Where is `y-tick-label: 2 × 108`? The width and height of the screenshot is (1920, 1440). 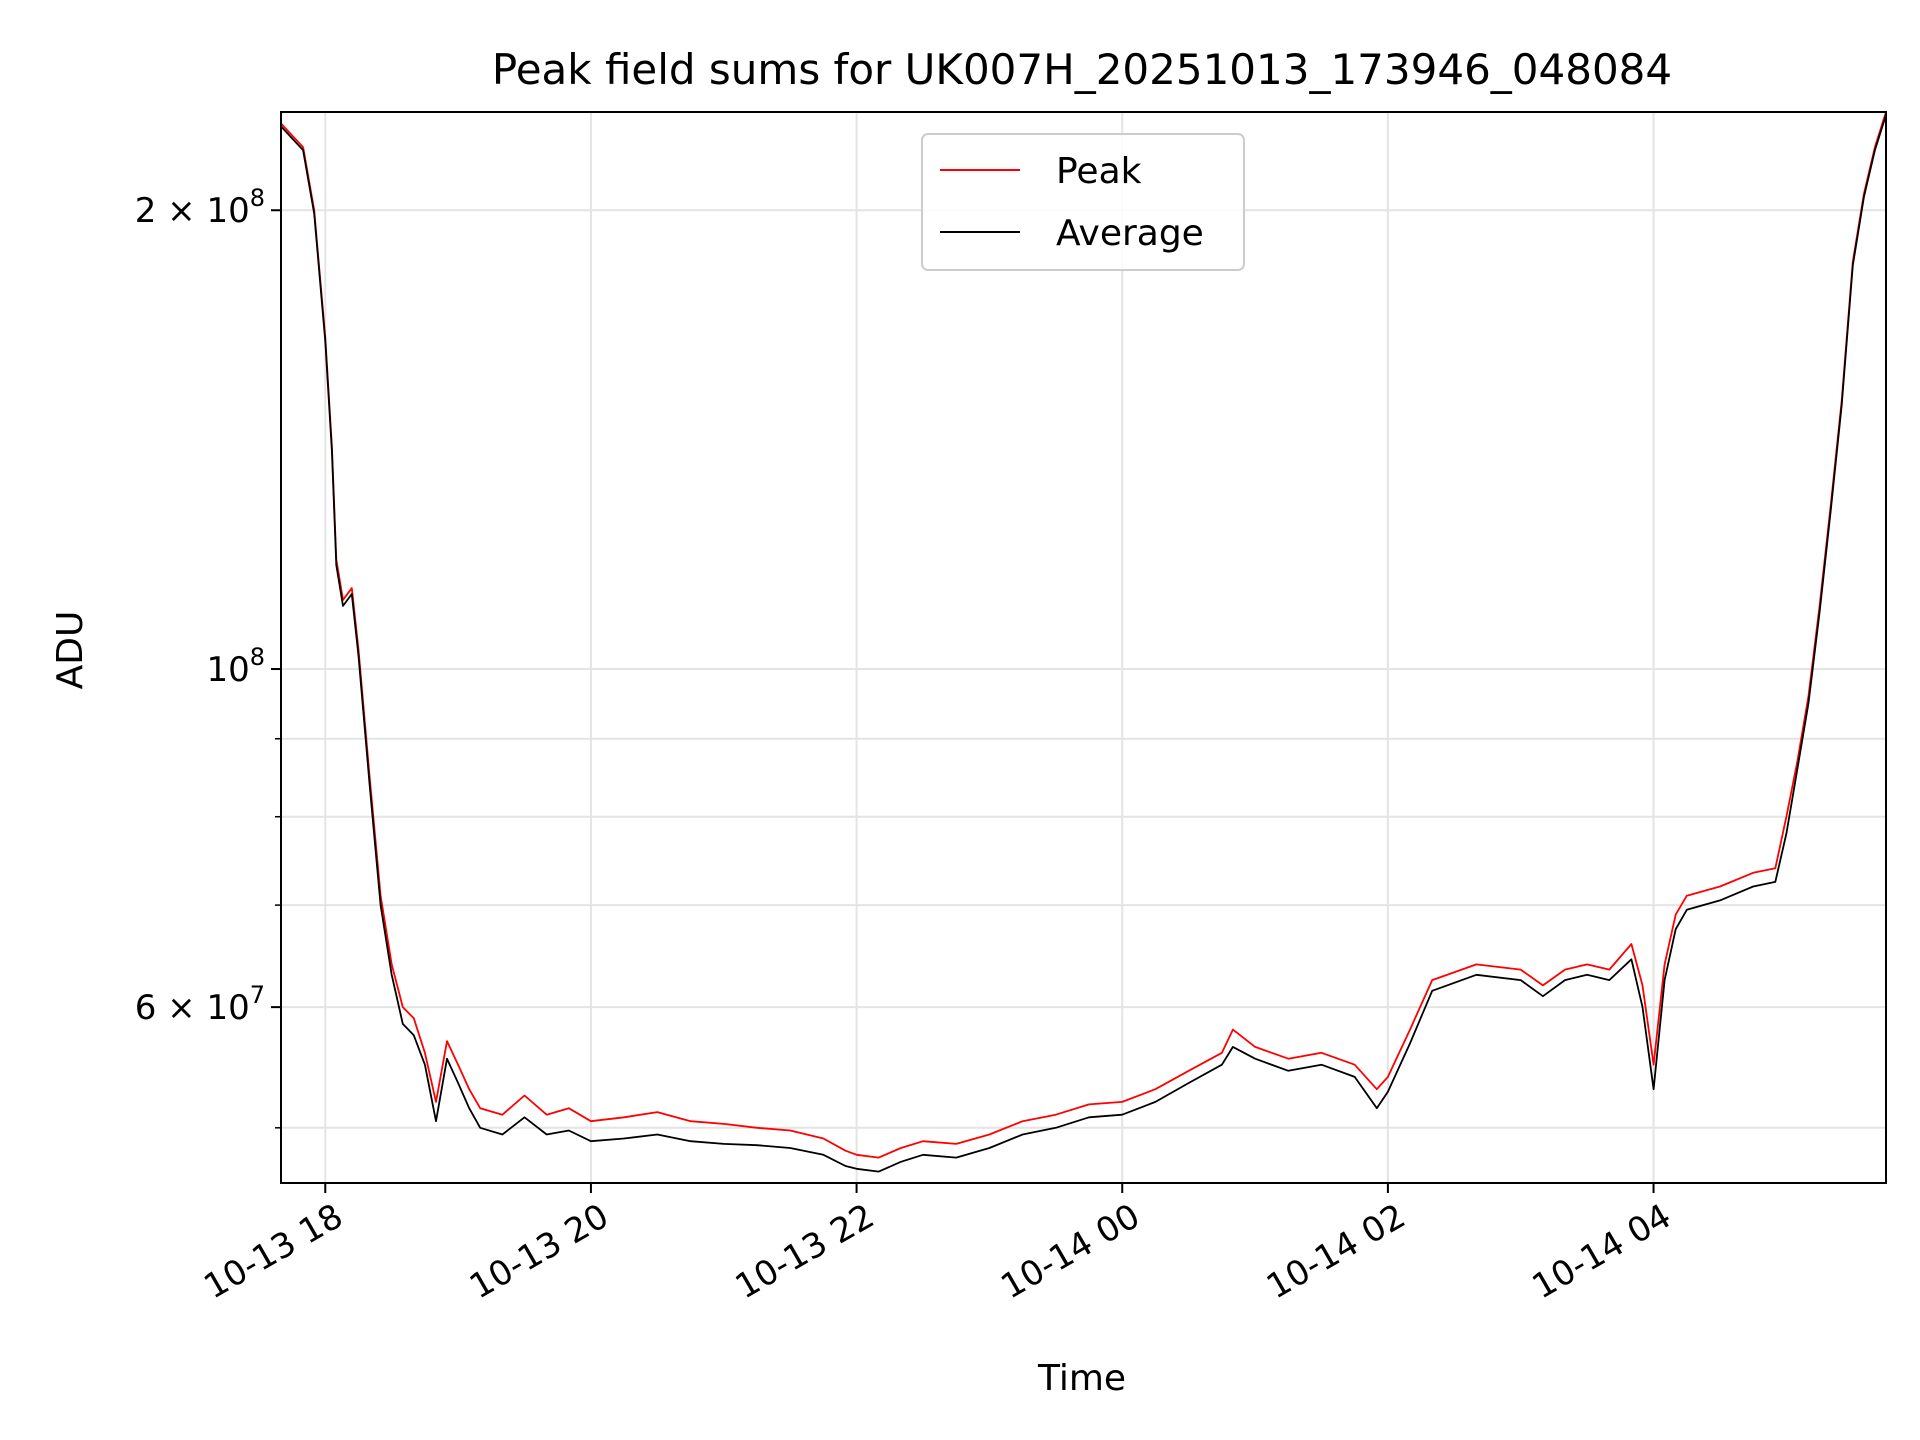 y-tick-label: 2 × 108 is located at coordinates (200, 207).